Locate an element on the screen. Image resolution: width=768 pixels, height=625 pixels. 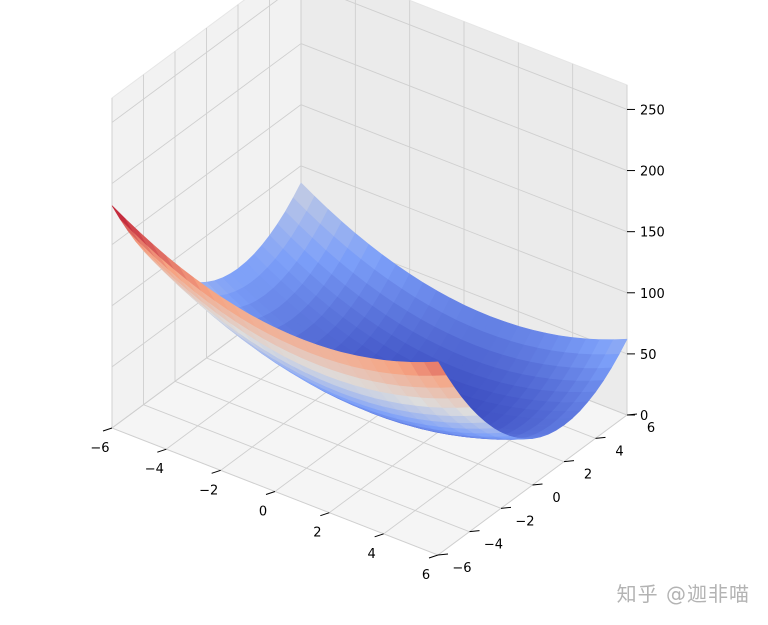
z-tick-label: 250 is located at coordinates (652, 110).